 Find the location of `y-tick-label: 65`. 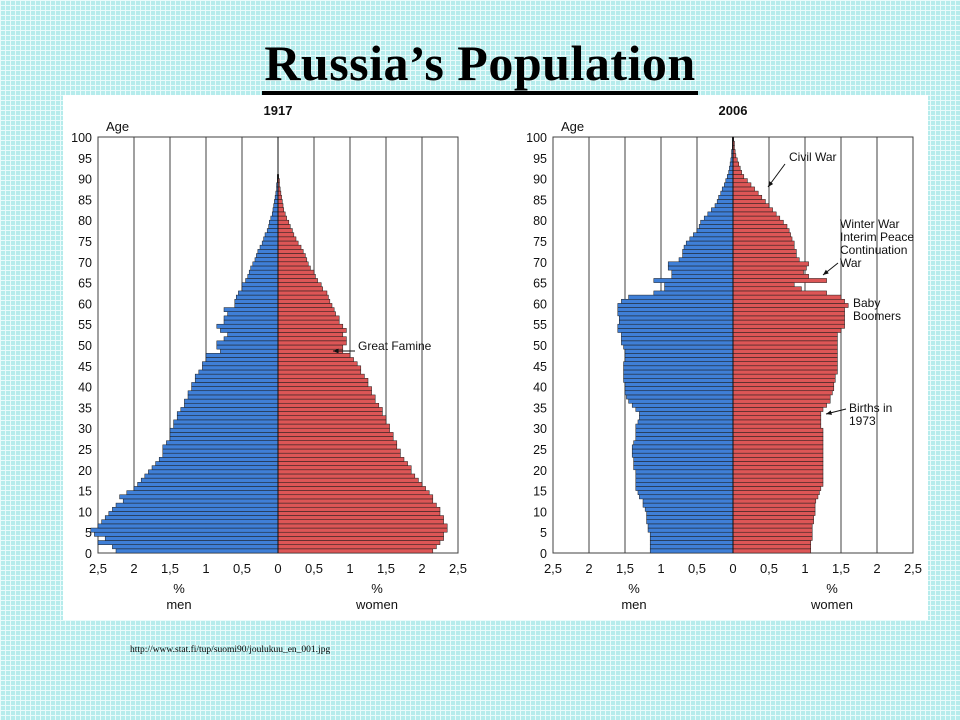

y-tick-label: 65 is located at coordinates (85, 284).